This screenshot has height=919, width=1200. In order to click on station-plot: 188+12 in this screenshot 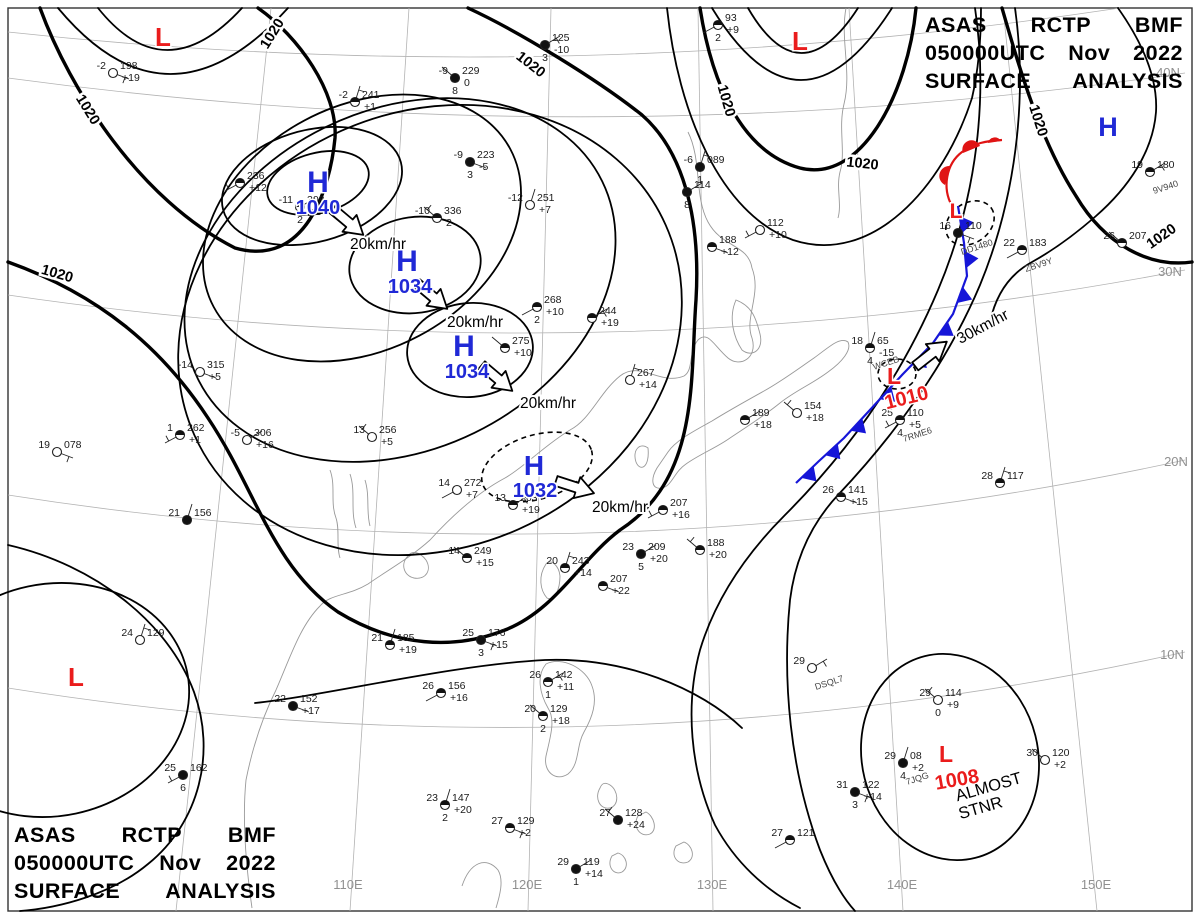, I will do `click(722, 246)`.